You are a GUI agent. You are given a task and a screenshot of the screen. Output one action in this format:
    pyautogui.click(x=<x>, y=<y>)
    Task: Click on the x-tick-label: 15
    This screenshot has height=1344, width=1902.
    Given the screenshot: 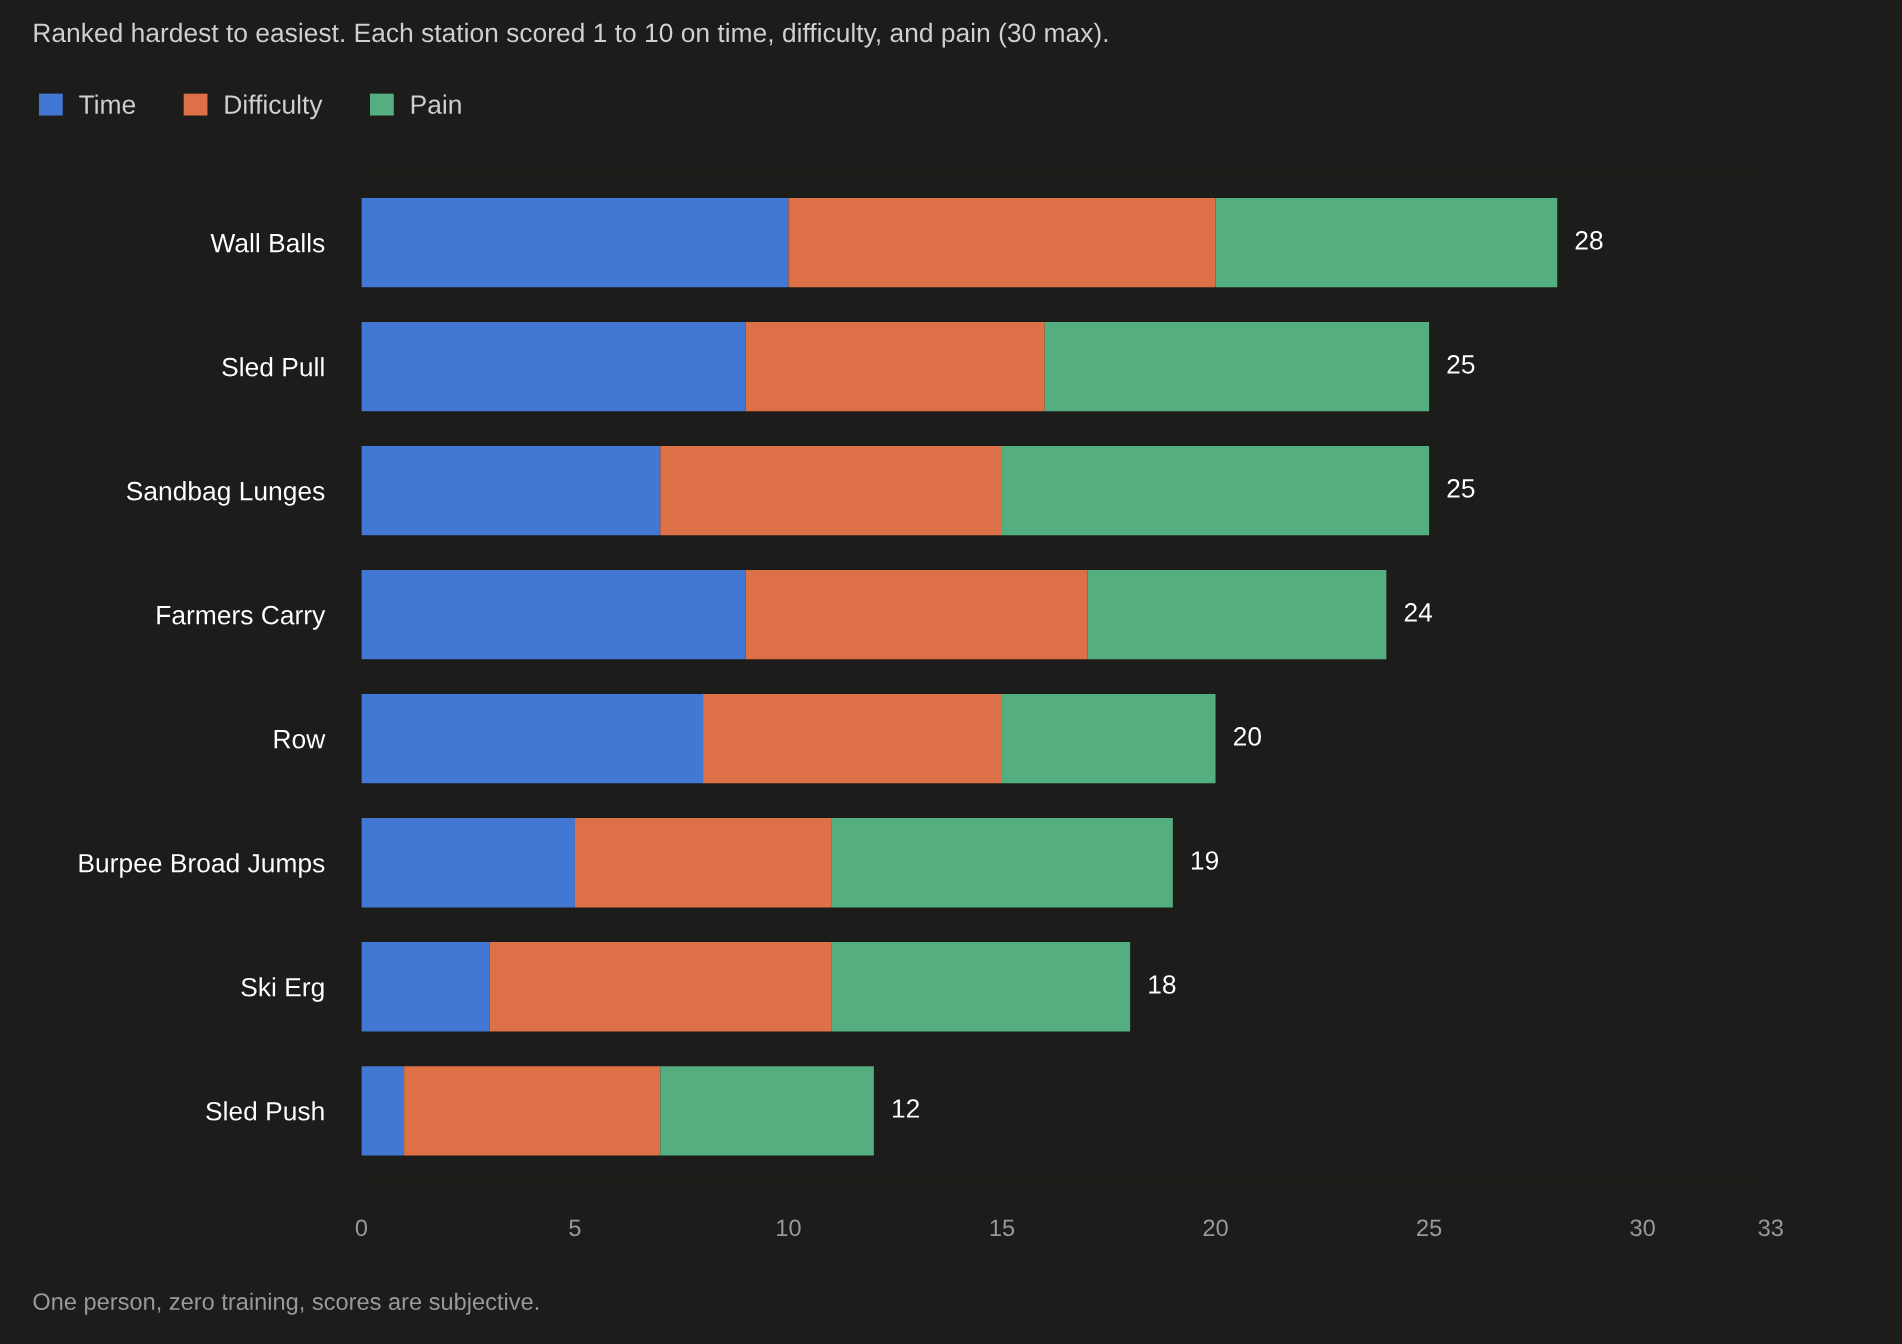 What is the action you would take?
    pyautogui.click(x=1002, y=1228)
    